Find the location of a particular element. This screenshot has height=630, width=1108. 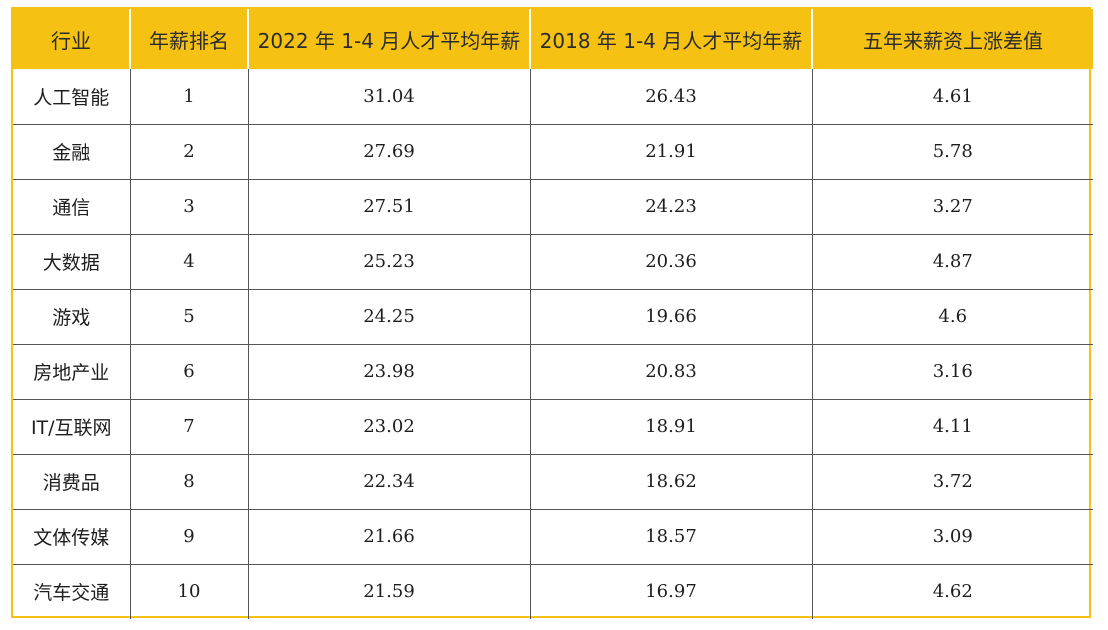

salary-2018-cell: 20.83 is located at coordinates (671, 371).